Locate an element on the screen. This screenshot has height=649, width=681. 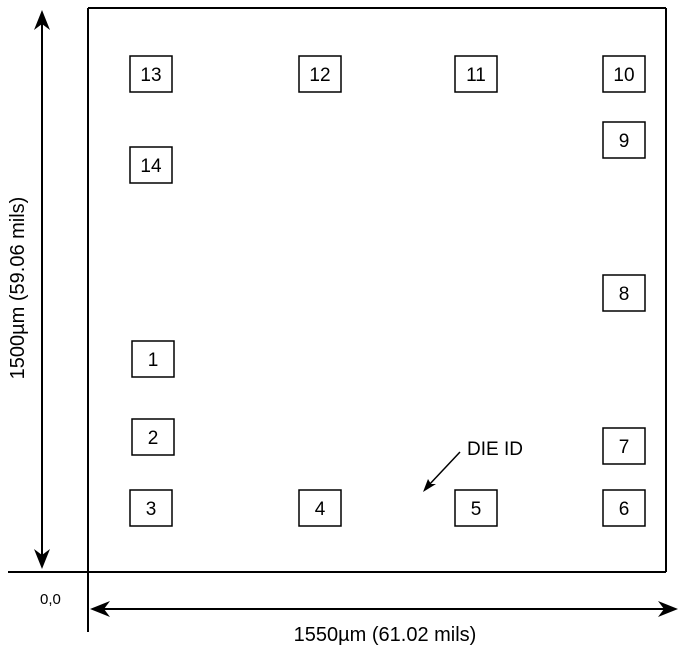
bond-pad: 10 is located at coordinates (624, 74).